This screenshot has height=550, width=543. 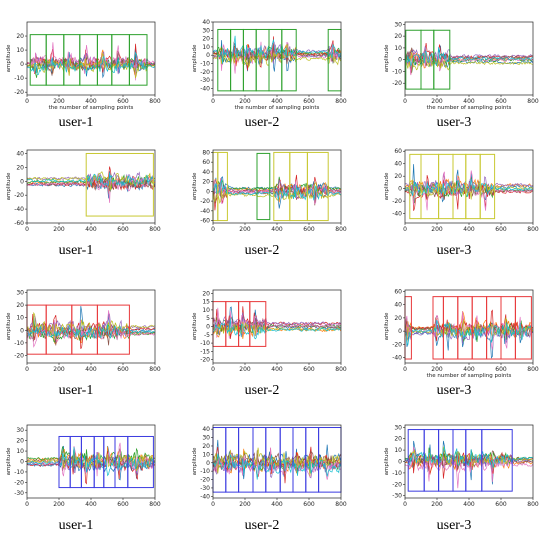 What do you see at coordinates (208, 318) in the screenshot?
I see `y-tick-label: 5` at bounding box center [208, 318].